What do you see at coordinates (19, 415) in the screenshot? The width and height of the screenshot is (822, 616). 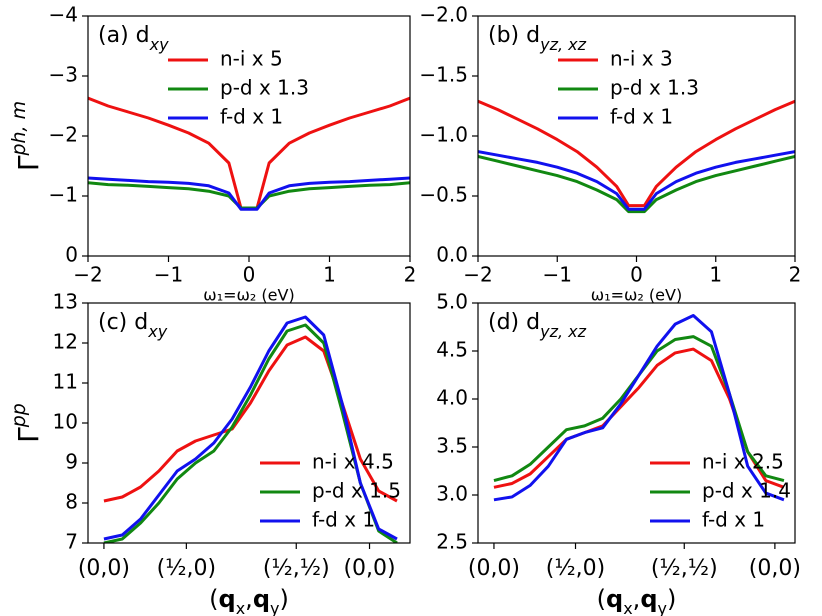 I see `y-axis-label-sup: pp` at bounding box center [19, 415].